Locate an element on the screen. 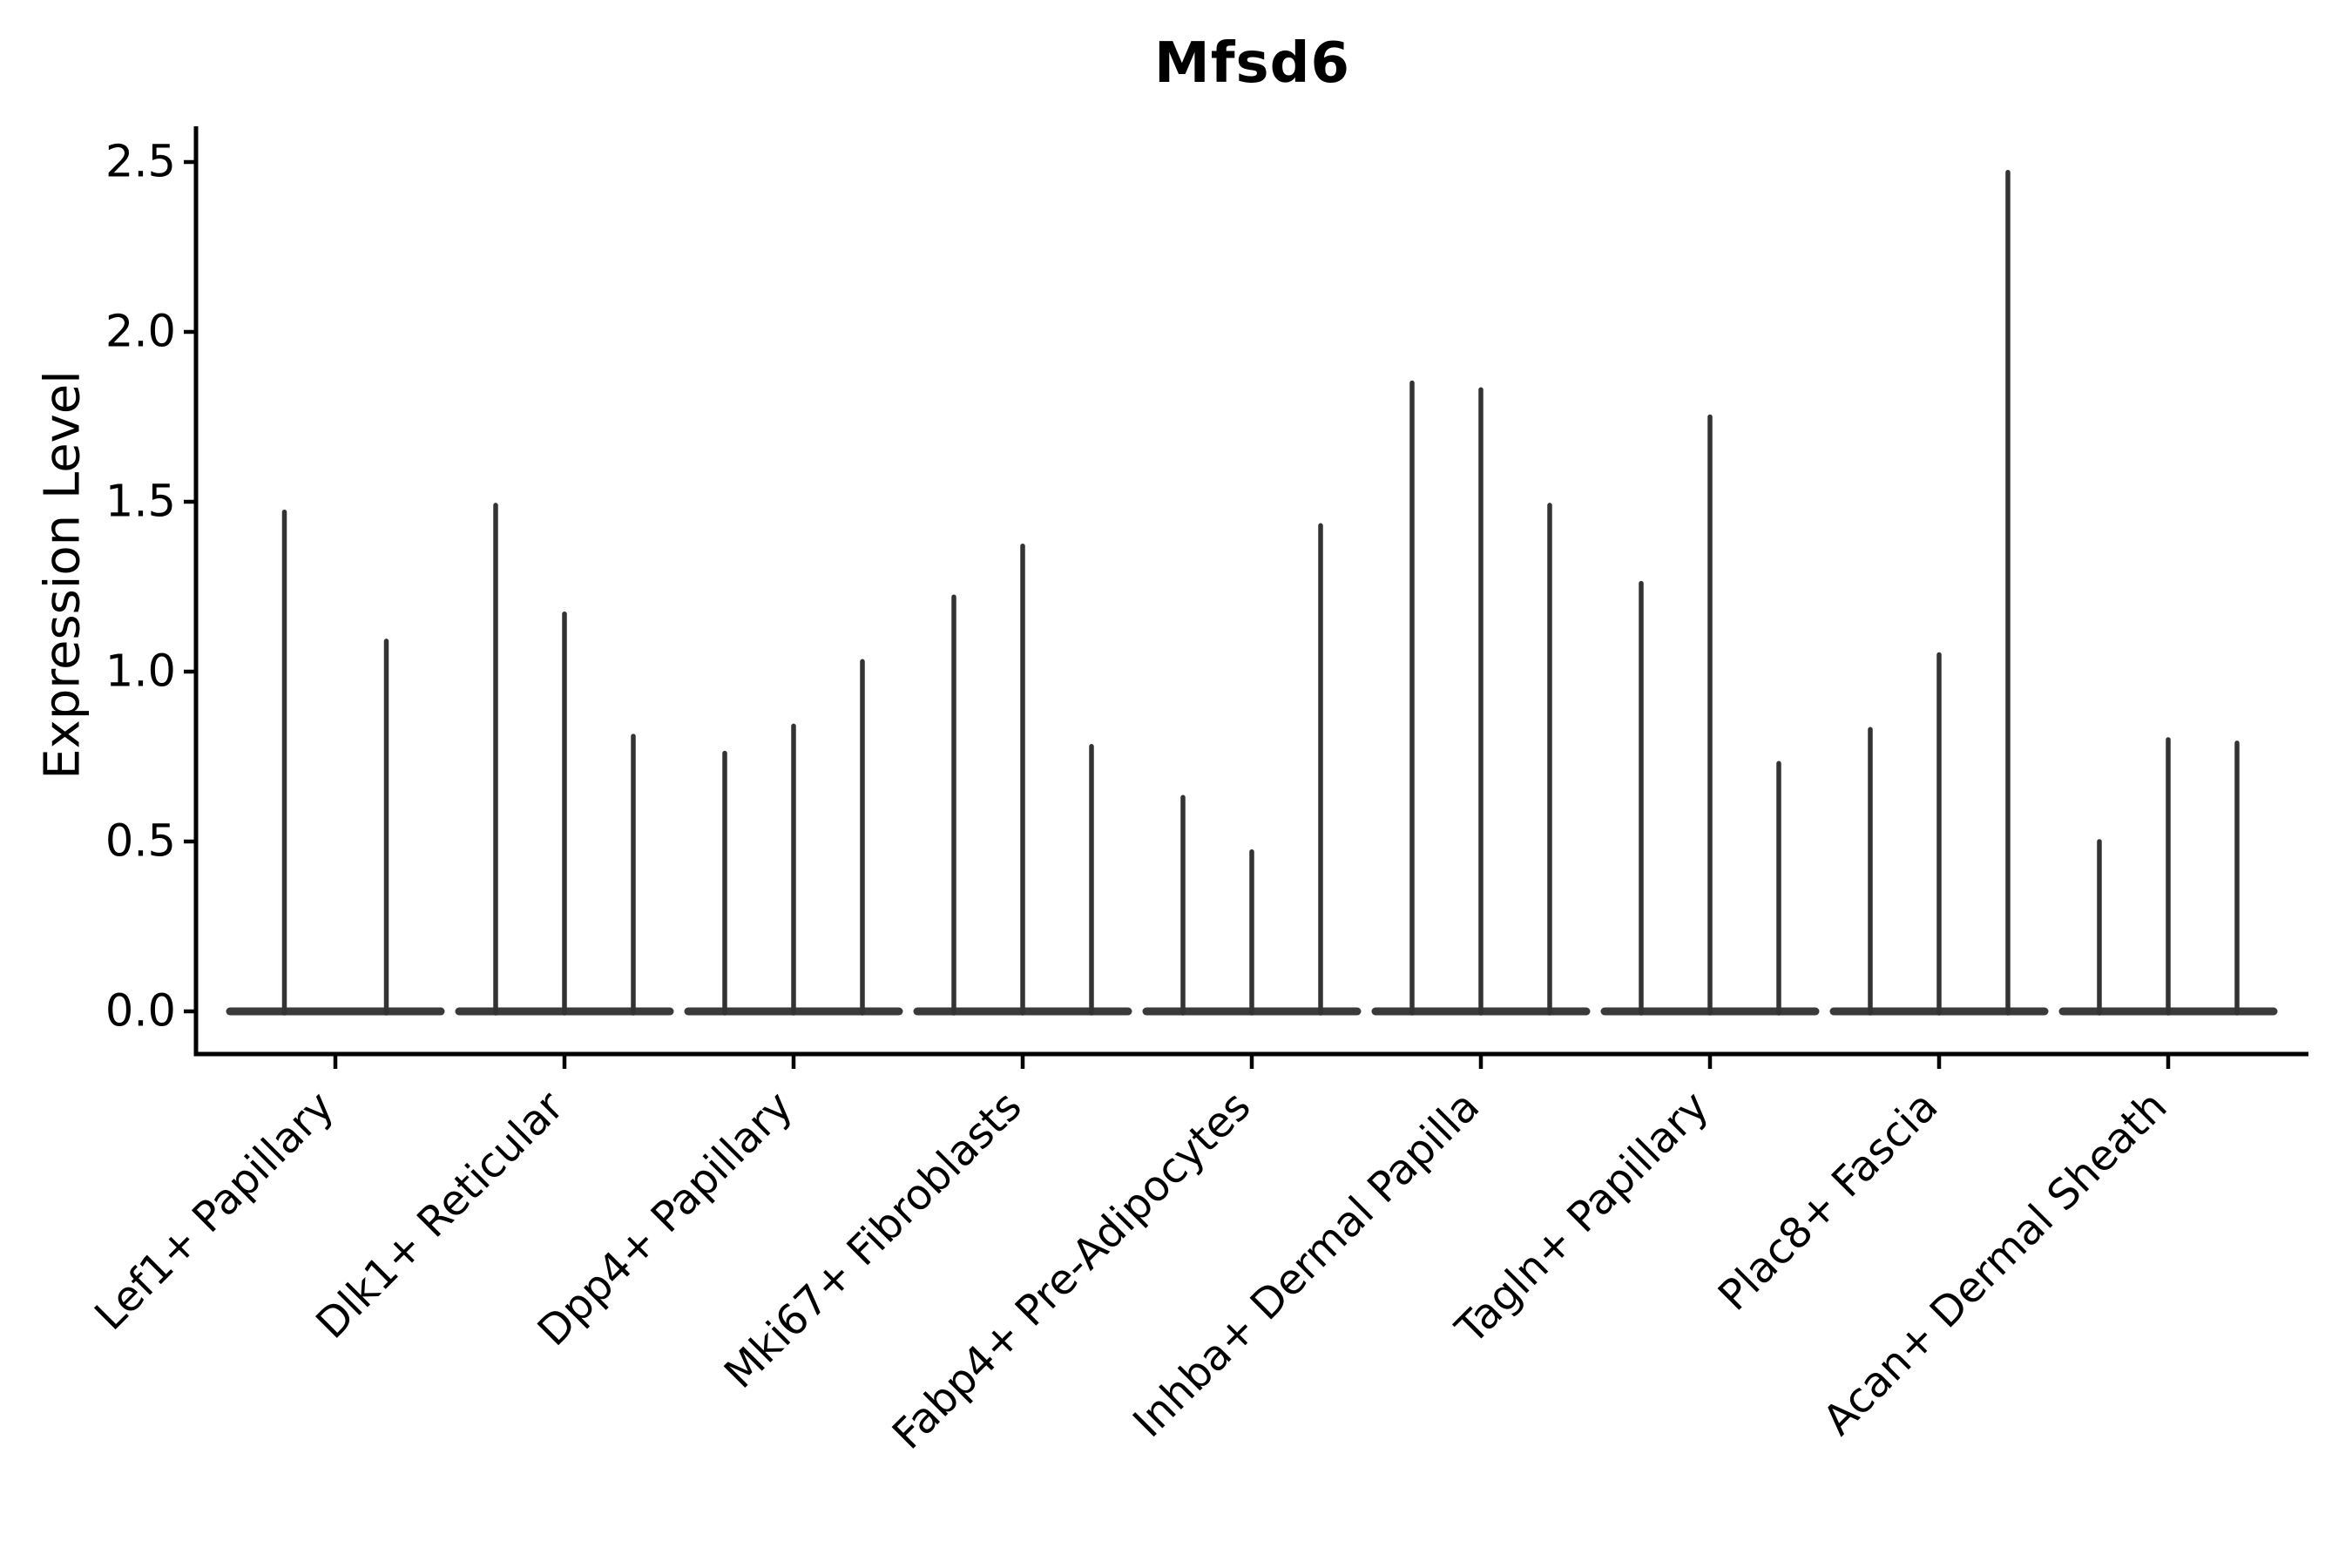 This screenshot has height=1568, width=2352. y-tick-label: 1.5 is located at coordinates (140, 502).